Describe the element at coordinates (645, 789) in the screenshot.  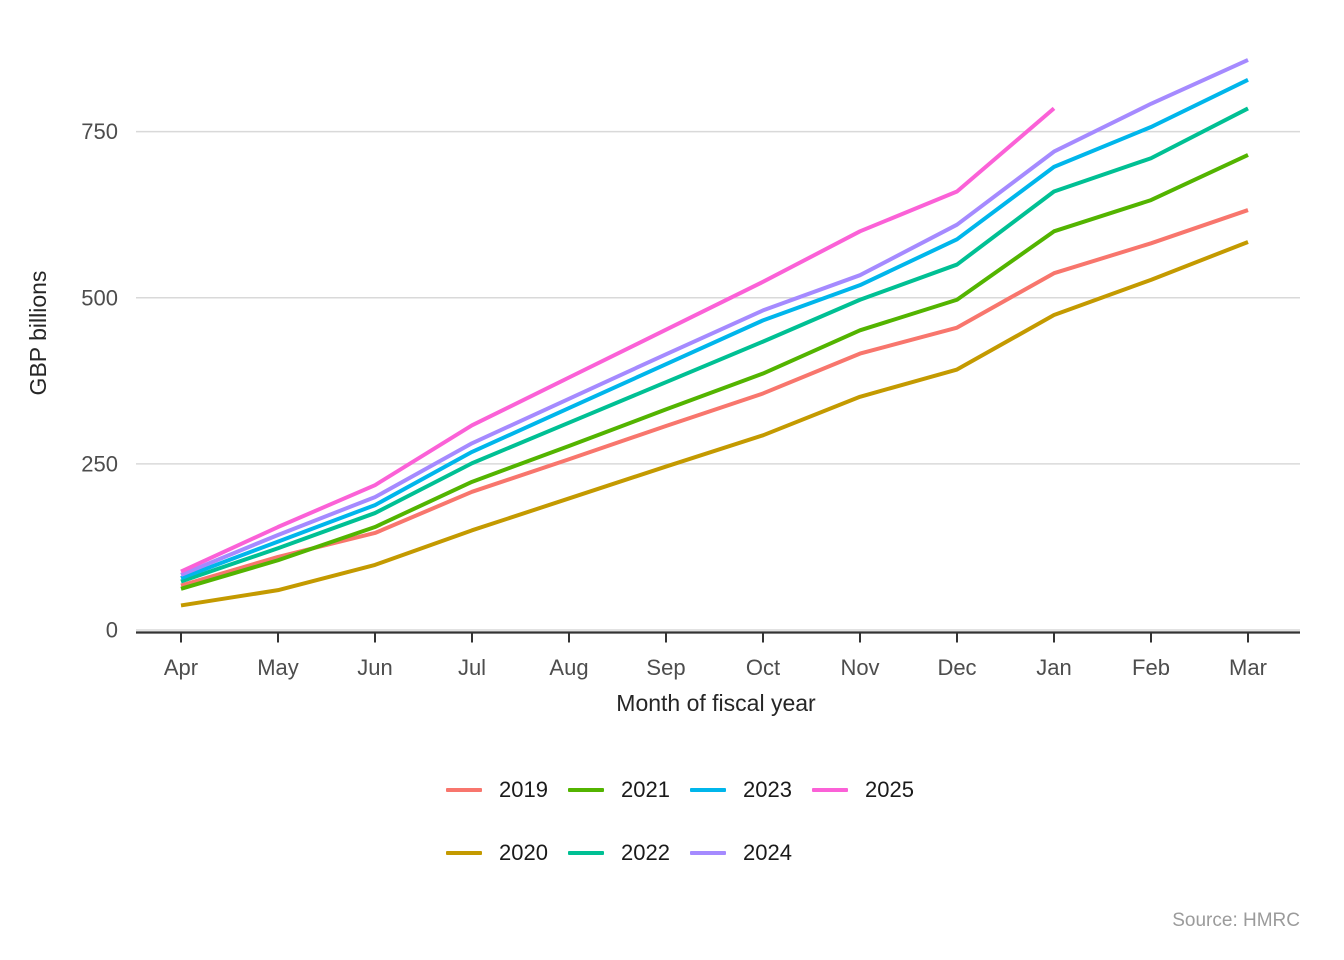
I see `legend-label-2021: 2021` at that location.